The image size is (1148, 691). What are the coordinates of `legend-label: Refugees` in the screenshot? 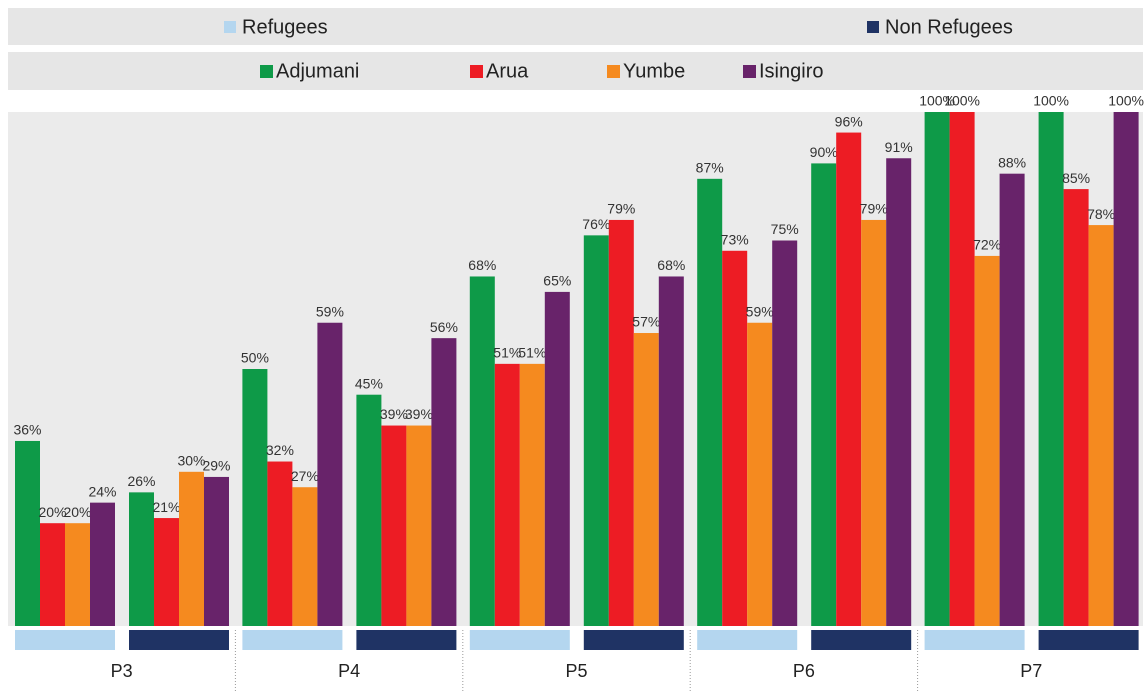 It's located at (285, 27).